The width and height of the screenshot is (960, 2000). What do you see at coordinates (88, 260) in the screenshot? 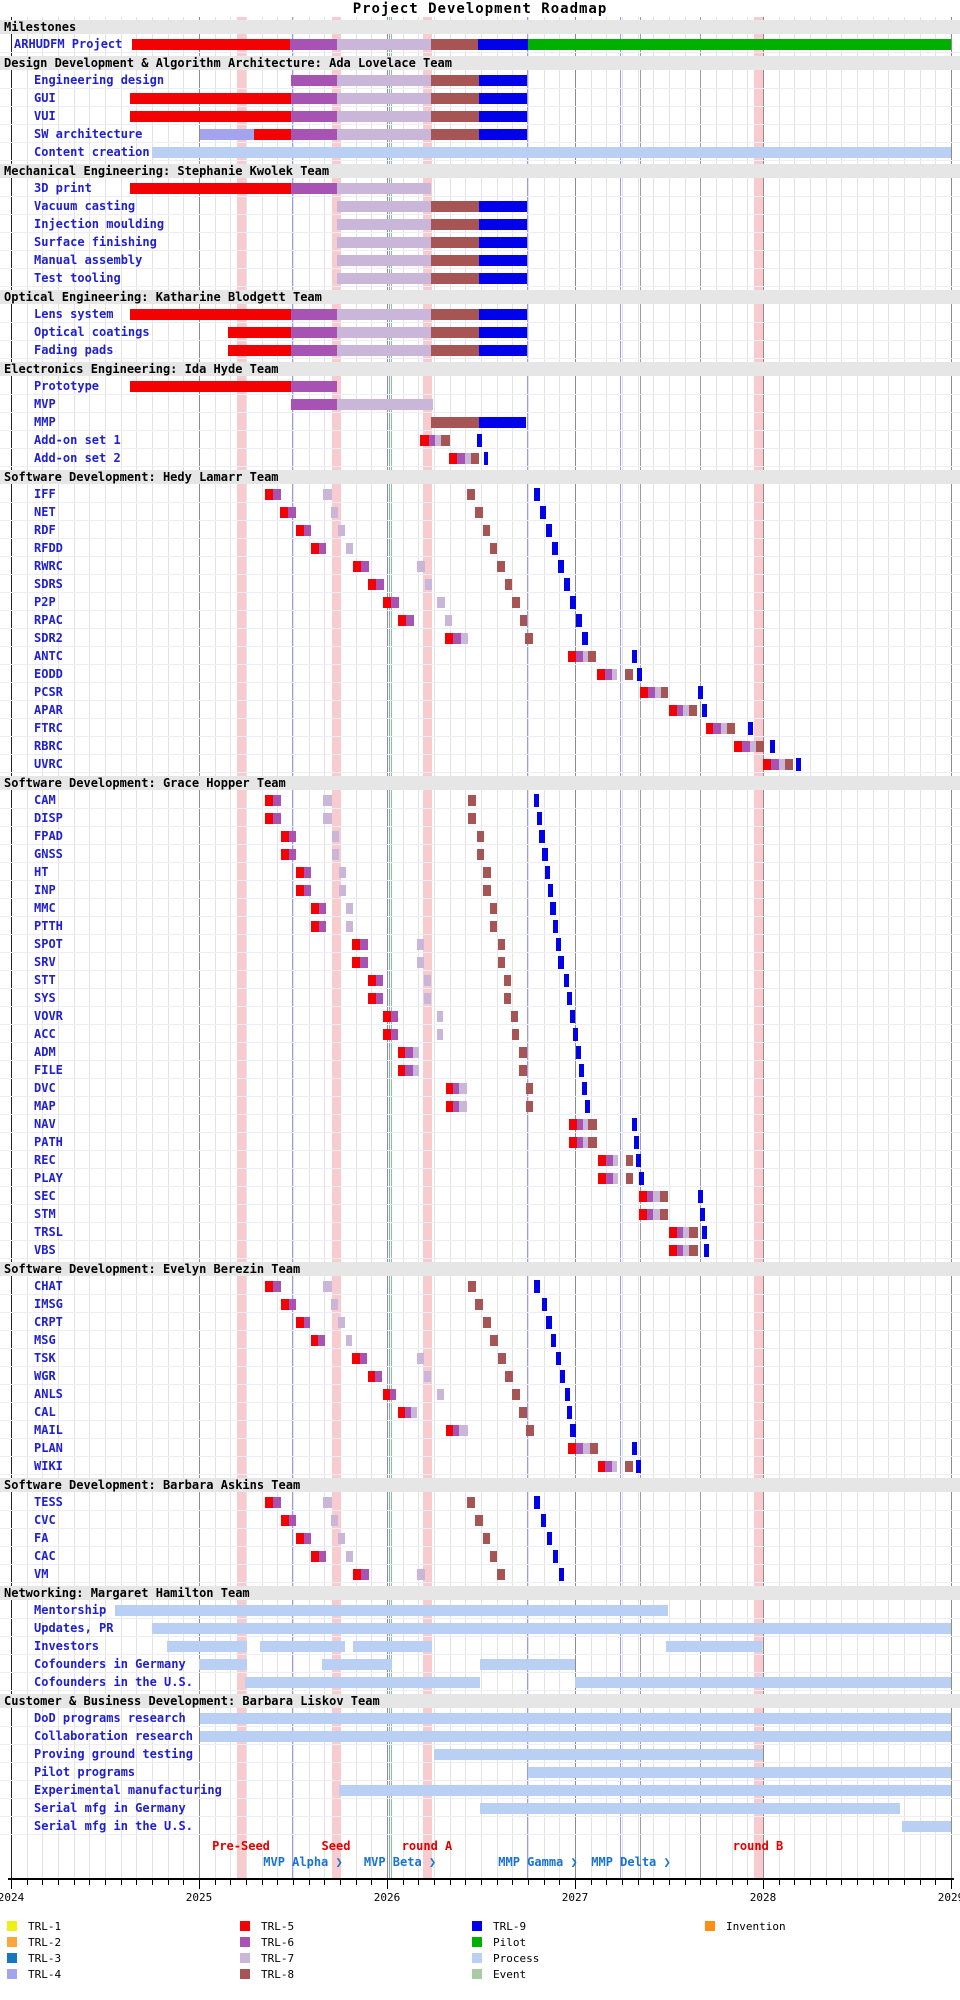
I see `task-label: Manual assembly` at bounding box center [88, 260].